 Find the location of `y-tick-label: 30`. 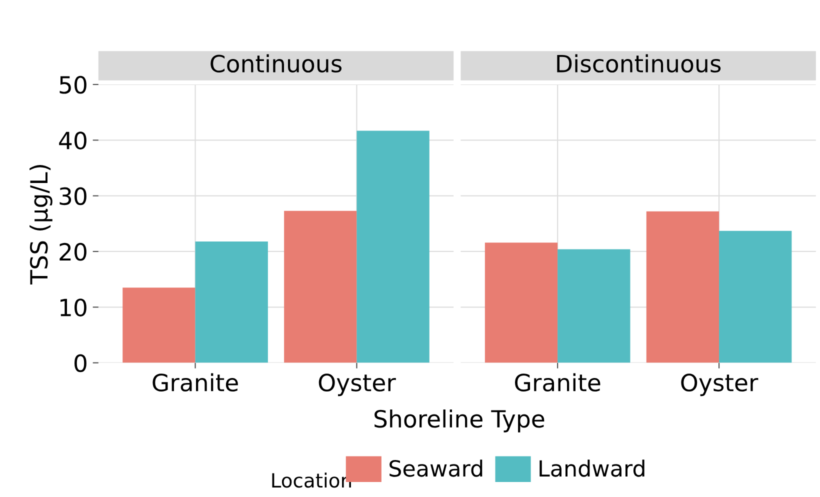

y-tick-label: 30 is located at coordinates (73, 196).